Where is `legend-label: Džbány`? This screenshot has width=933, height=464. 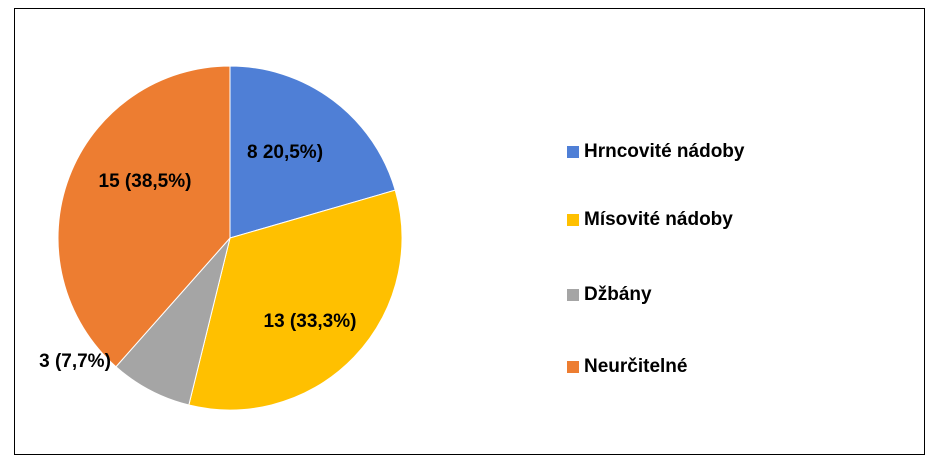
legend-label: Džbány is located at coordinates (618, 294).